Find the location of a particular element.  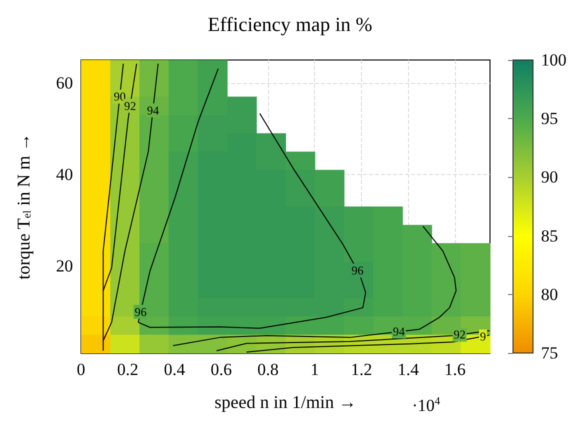

x-tick-label: 1.2 is located at coordinates (361, 369).